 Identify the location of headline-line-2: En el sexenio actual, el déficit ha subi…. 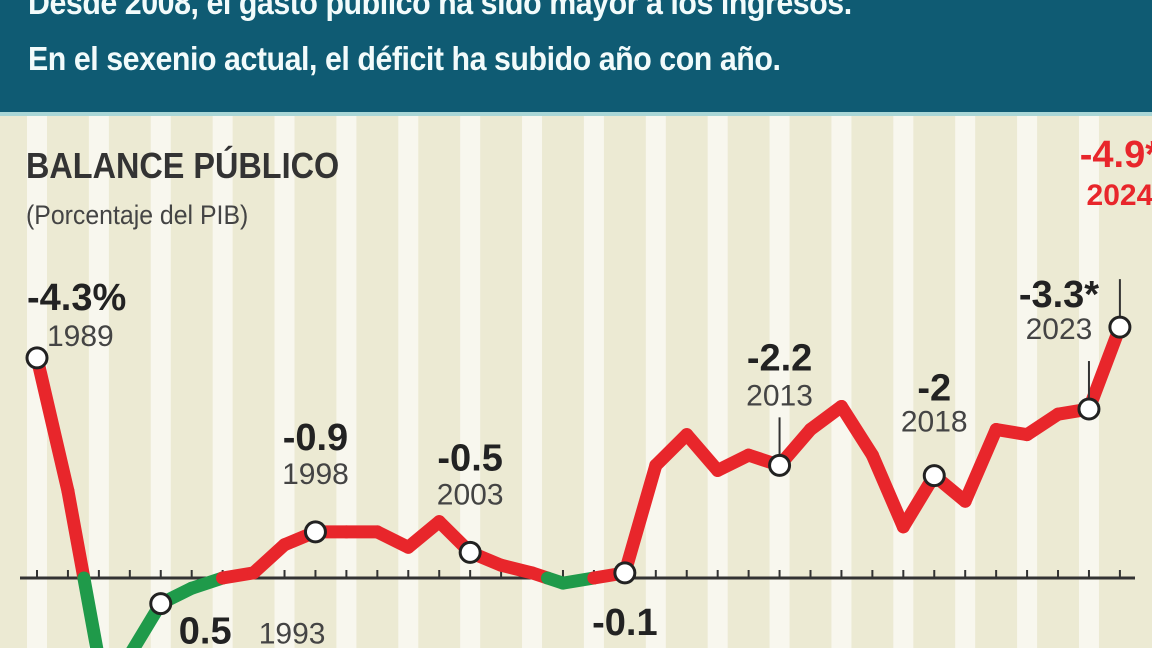
(404, 58).